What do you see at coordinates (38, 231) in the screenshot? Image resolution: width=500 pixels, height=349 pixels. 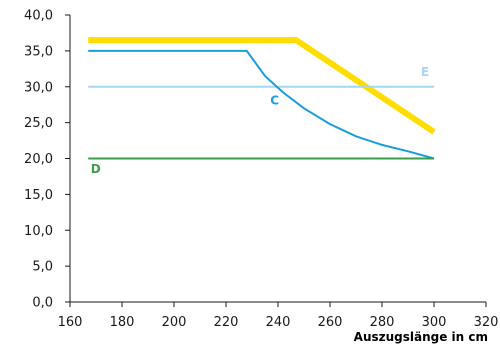 I see `y-tick-label: 10,0` at bounding box center [38, 231].